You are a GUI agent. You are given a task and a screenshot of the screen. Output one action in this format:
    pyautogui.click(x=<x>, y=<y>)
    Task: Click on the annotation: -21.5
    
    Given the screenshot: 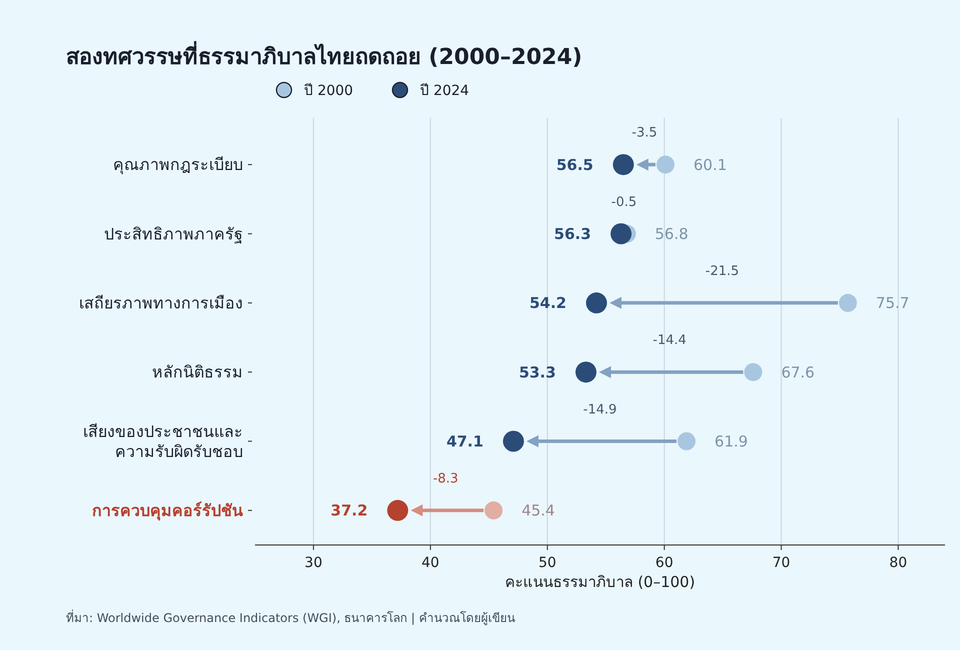 What is the action you would take?
    pyautogui.click(x=722, y=271)
    